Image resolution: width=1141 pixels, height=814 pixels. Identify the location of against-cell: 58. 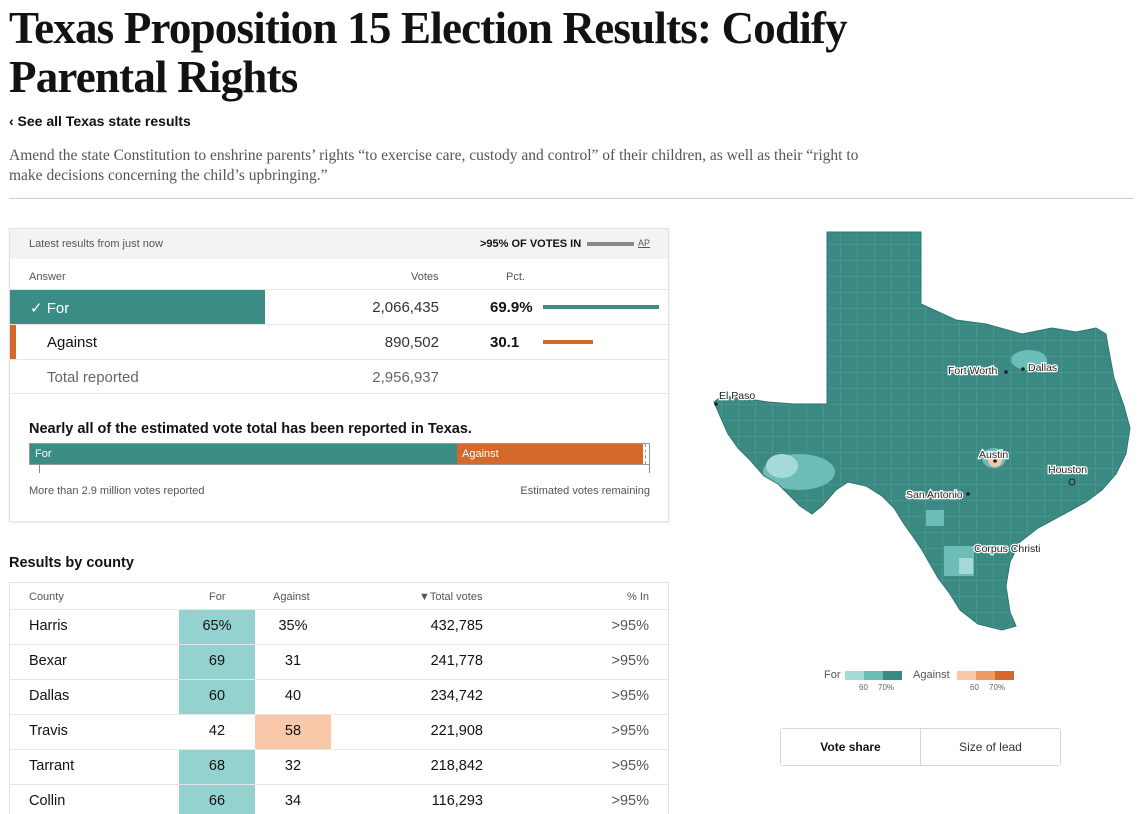
(293, 732).